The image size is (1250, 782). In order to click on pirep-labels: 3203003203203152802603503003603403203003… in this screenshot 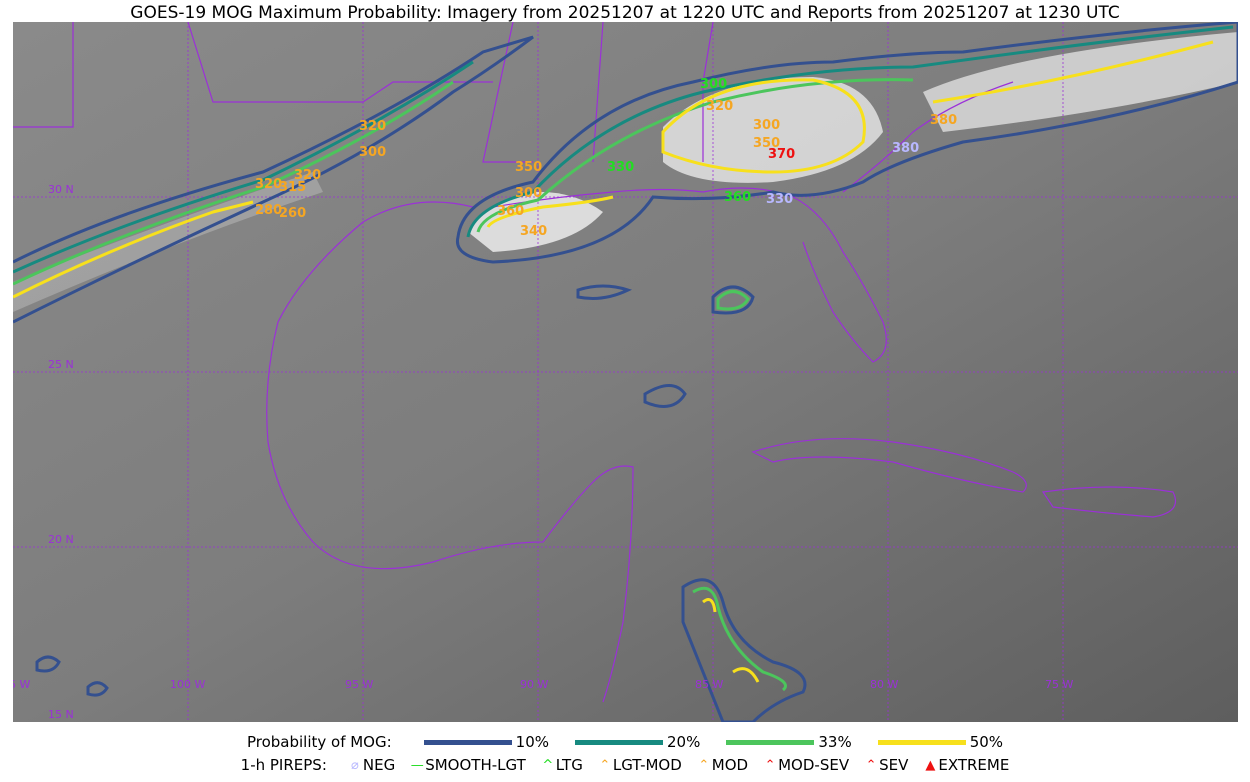, I will do `click(606, 158)`.